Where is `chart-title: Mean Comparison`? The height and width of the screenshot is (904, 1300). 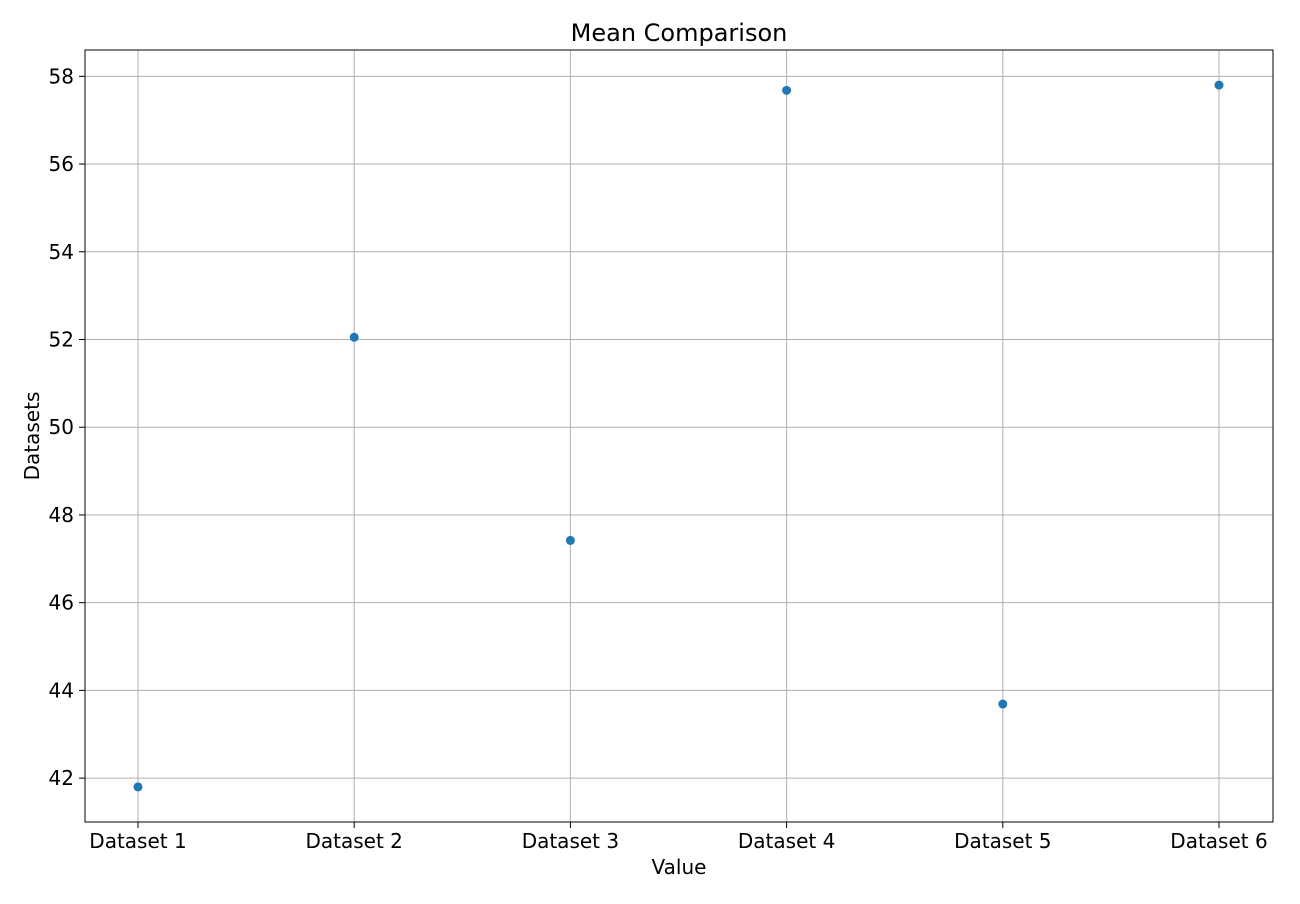 chart-title: Mean Comparison is located at coordinates (679, 33).